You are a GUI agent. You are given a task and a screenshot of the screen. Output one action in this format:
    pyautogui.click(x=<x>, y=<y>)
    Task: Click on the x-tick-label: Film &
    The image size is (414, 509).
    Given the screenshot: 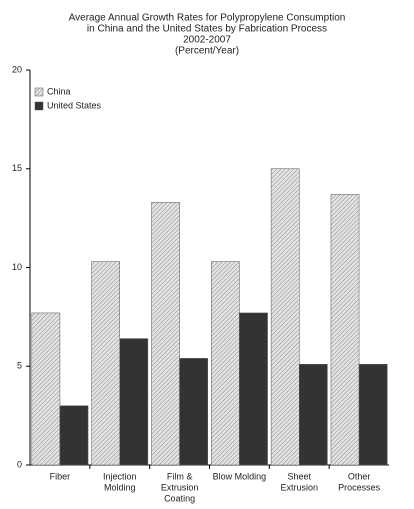 What is the action you would take?
    pyautogui.click(x=180, y=476)
    